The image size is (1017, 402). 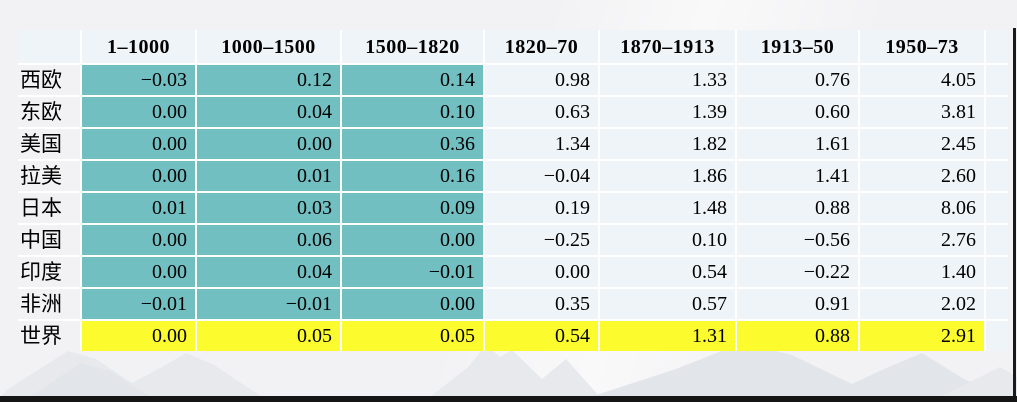 I want to click on value-cell: 2.60, so click(x=922, y=176).